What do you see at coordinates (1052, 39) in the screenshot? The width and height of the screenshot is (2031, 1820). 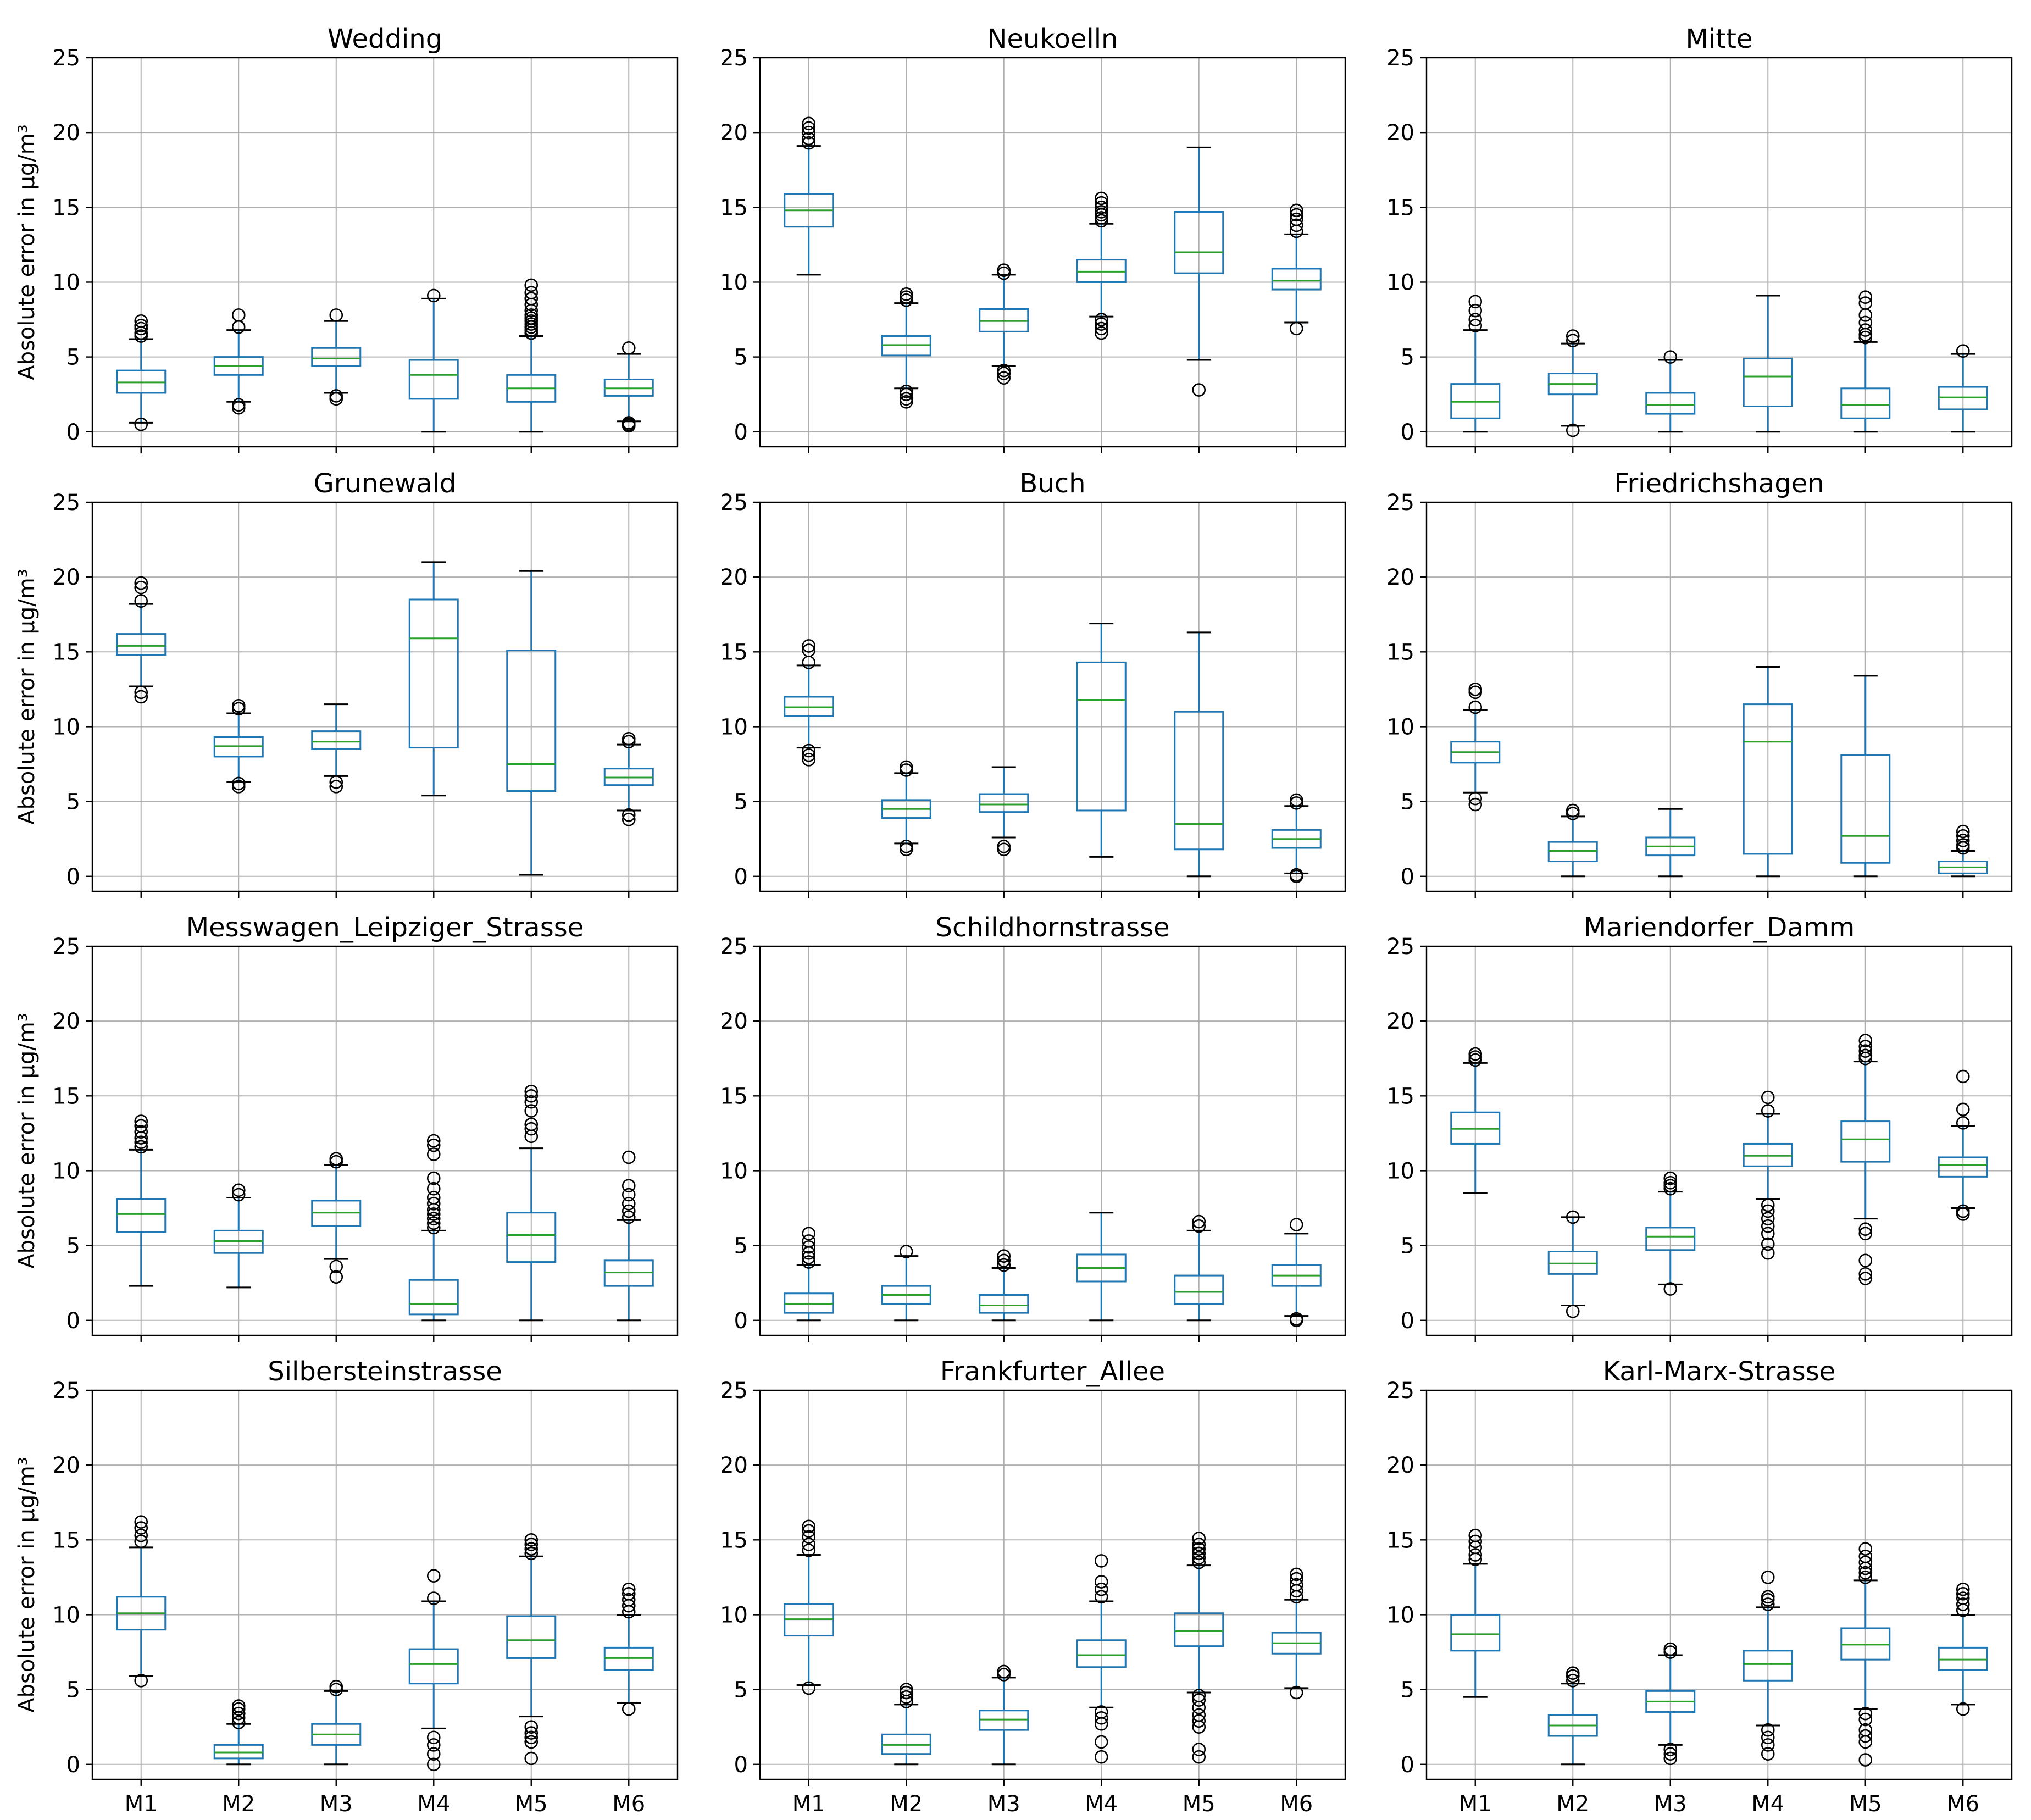 I see `panel-title: Neukoelln` at bounding box center [1052, 39].